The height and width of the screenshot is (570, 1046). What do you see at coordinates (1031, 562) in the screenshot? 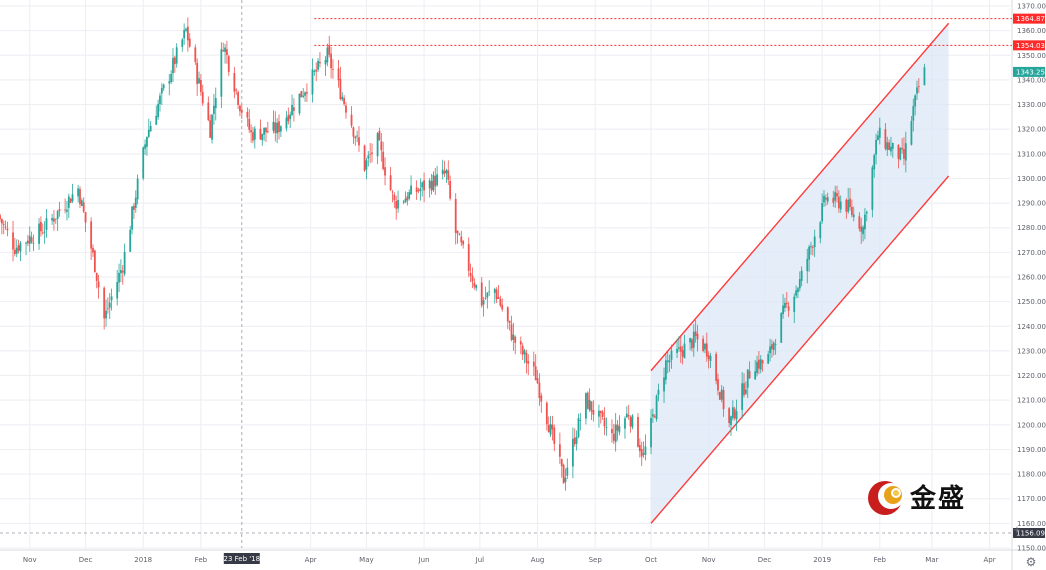
I see `gear-icon: ⚙` at bounding box center [1031, 562].